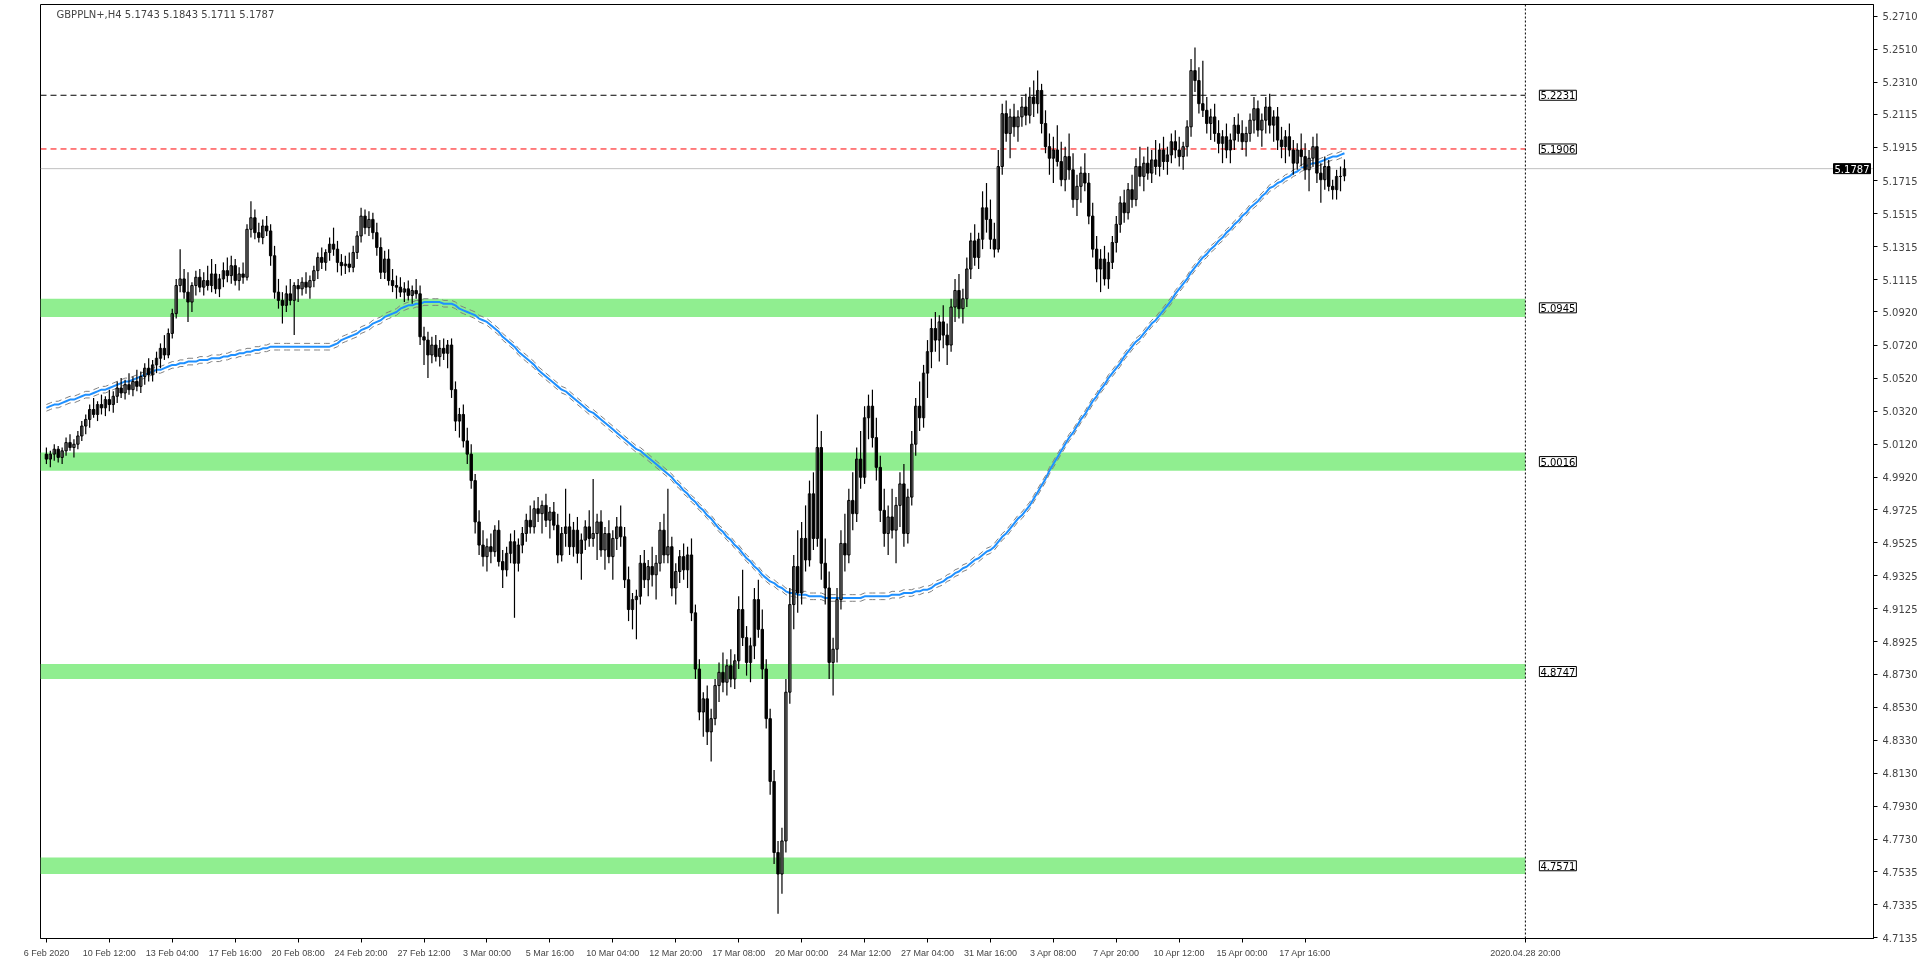  What do you see at coordinates (165, 14) in the screenshot?
I see `chart-title: GBPPLN+,H4 5.1743 5.1843 5.1711 5.1787` at bounding box center [165, 14].